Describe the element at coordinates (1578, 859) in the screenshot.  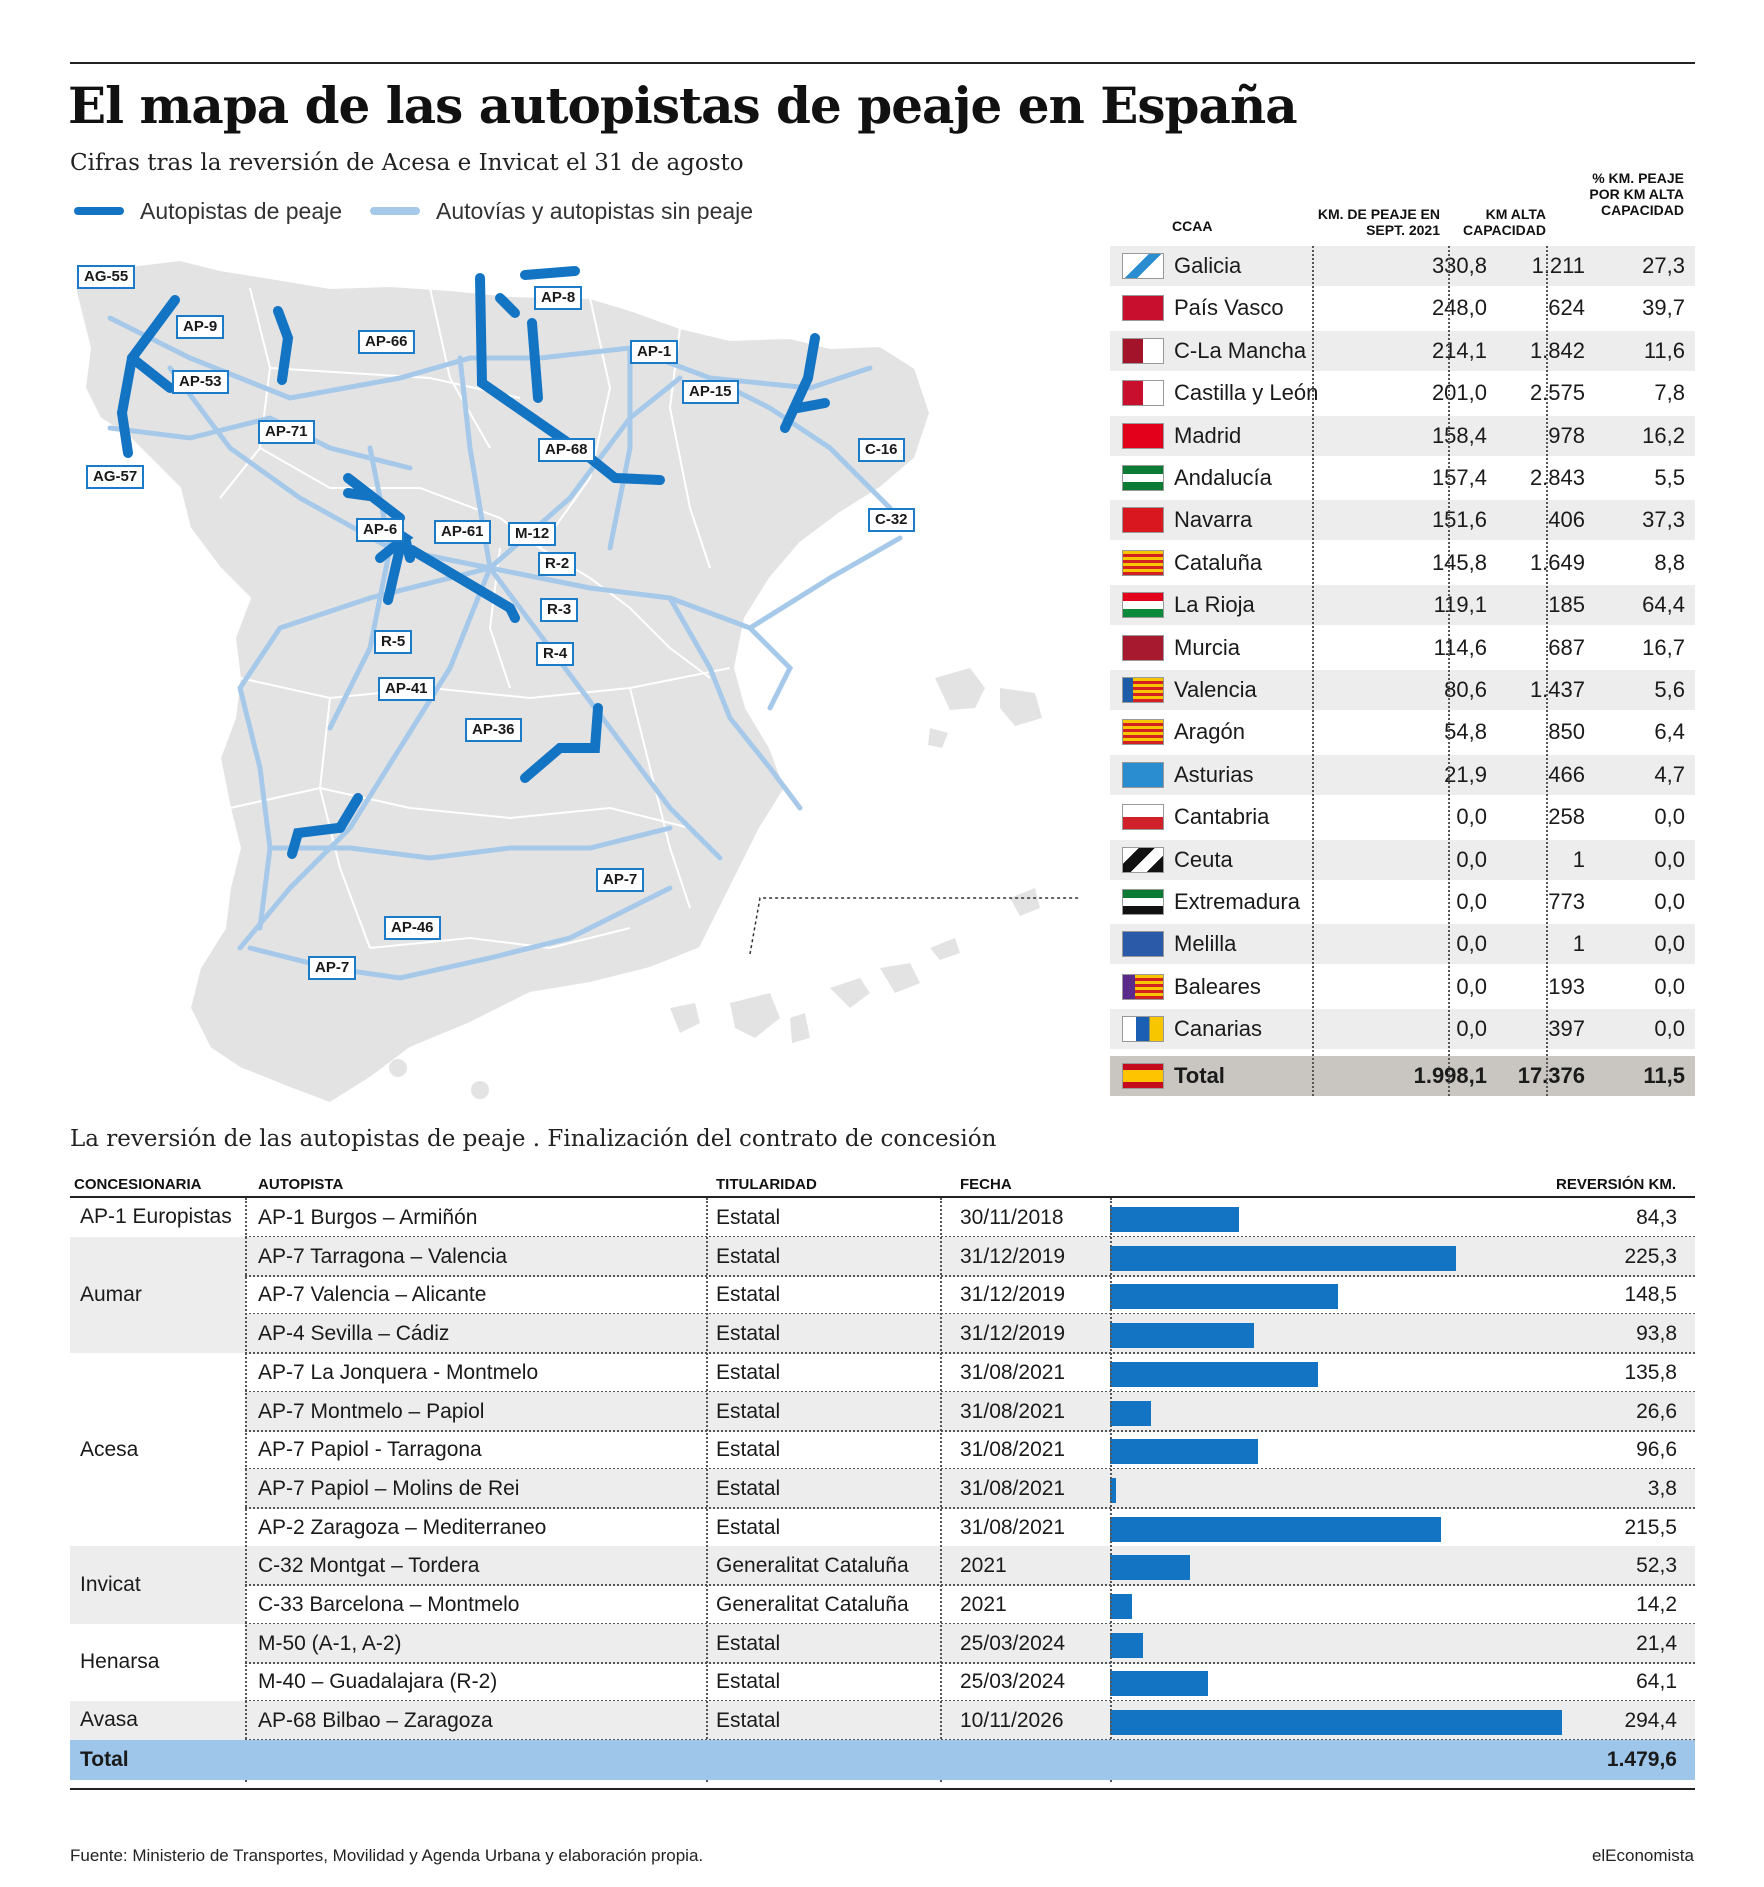
I see `ccaa-km-alta: 1` at that location.